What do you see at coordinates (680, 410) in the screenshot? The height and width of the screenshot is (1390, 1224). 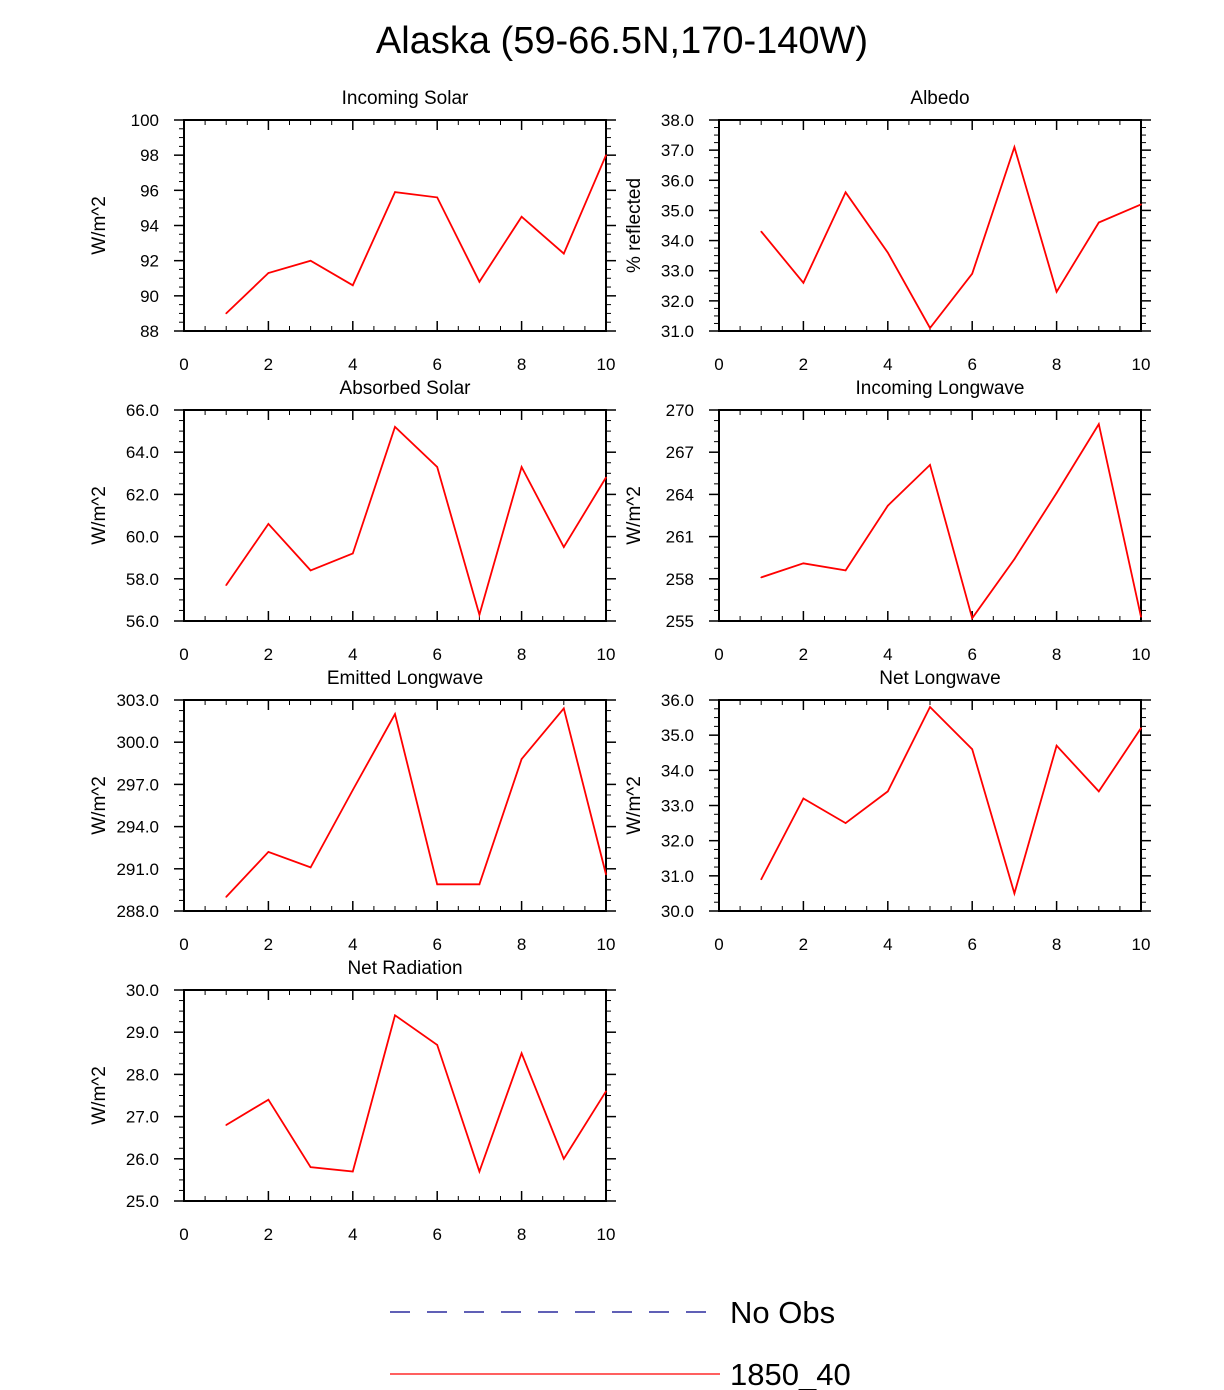 I see `y-tick-label: 270` at bounding box center [680, 410].